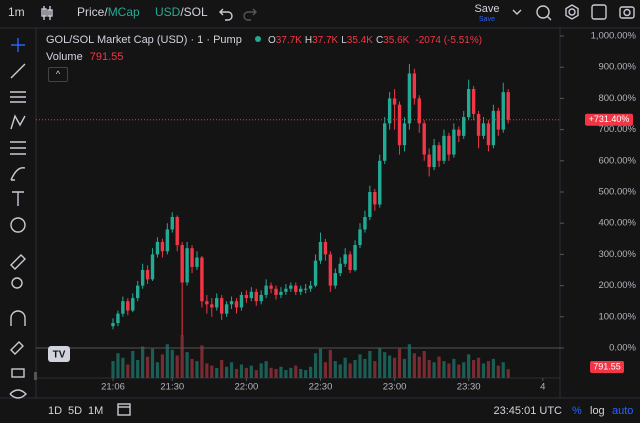  I want to click on ohlc: O37.7K H37.7K L35.4K C35.6K, so click(340, 40).